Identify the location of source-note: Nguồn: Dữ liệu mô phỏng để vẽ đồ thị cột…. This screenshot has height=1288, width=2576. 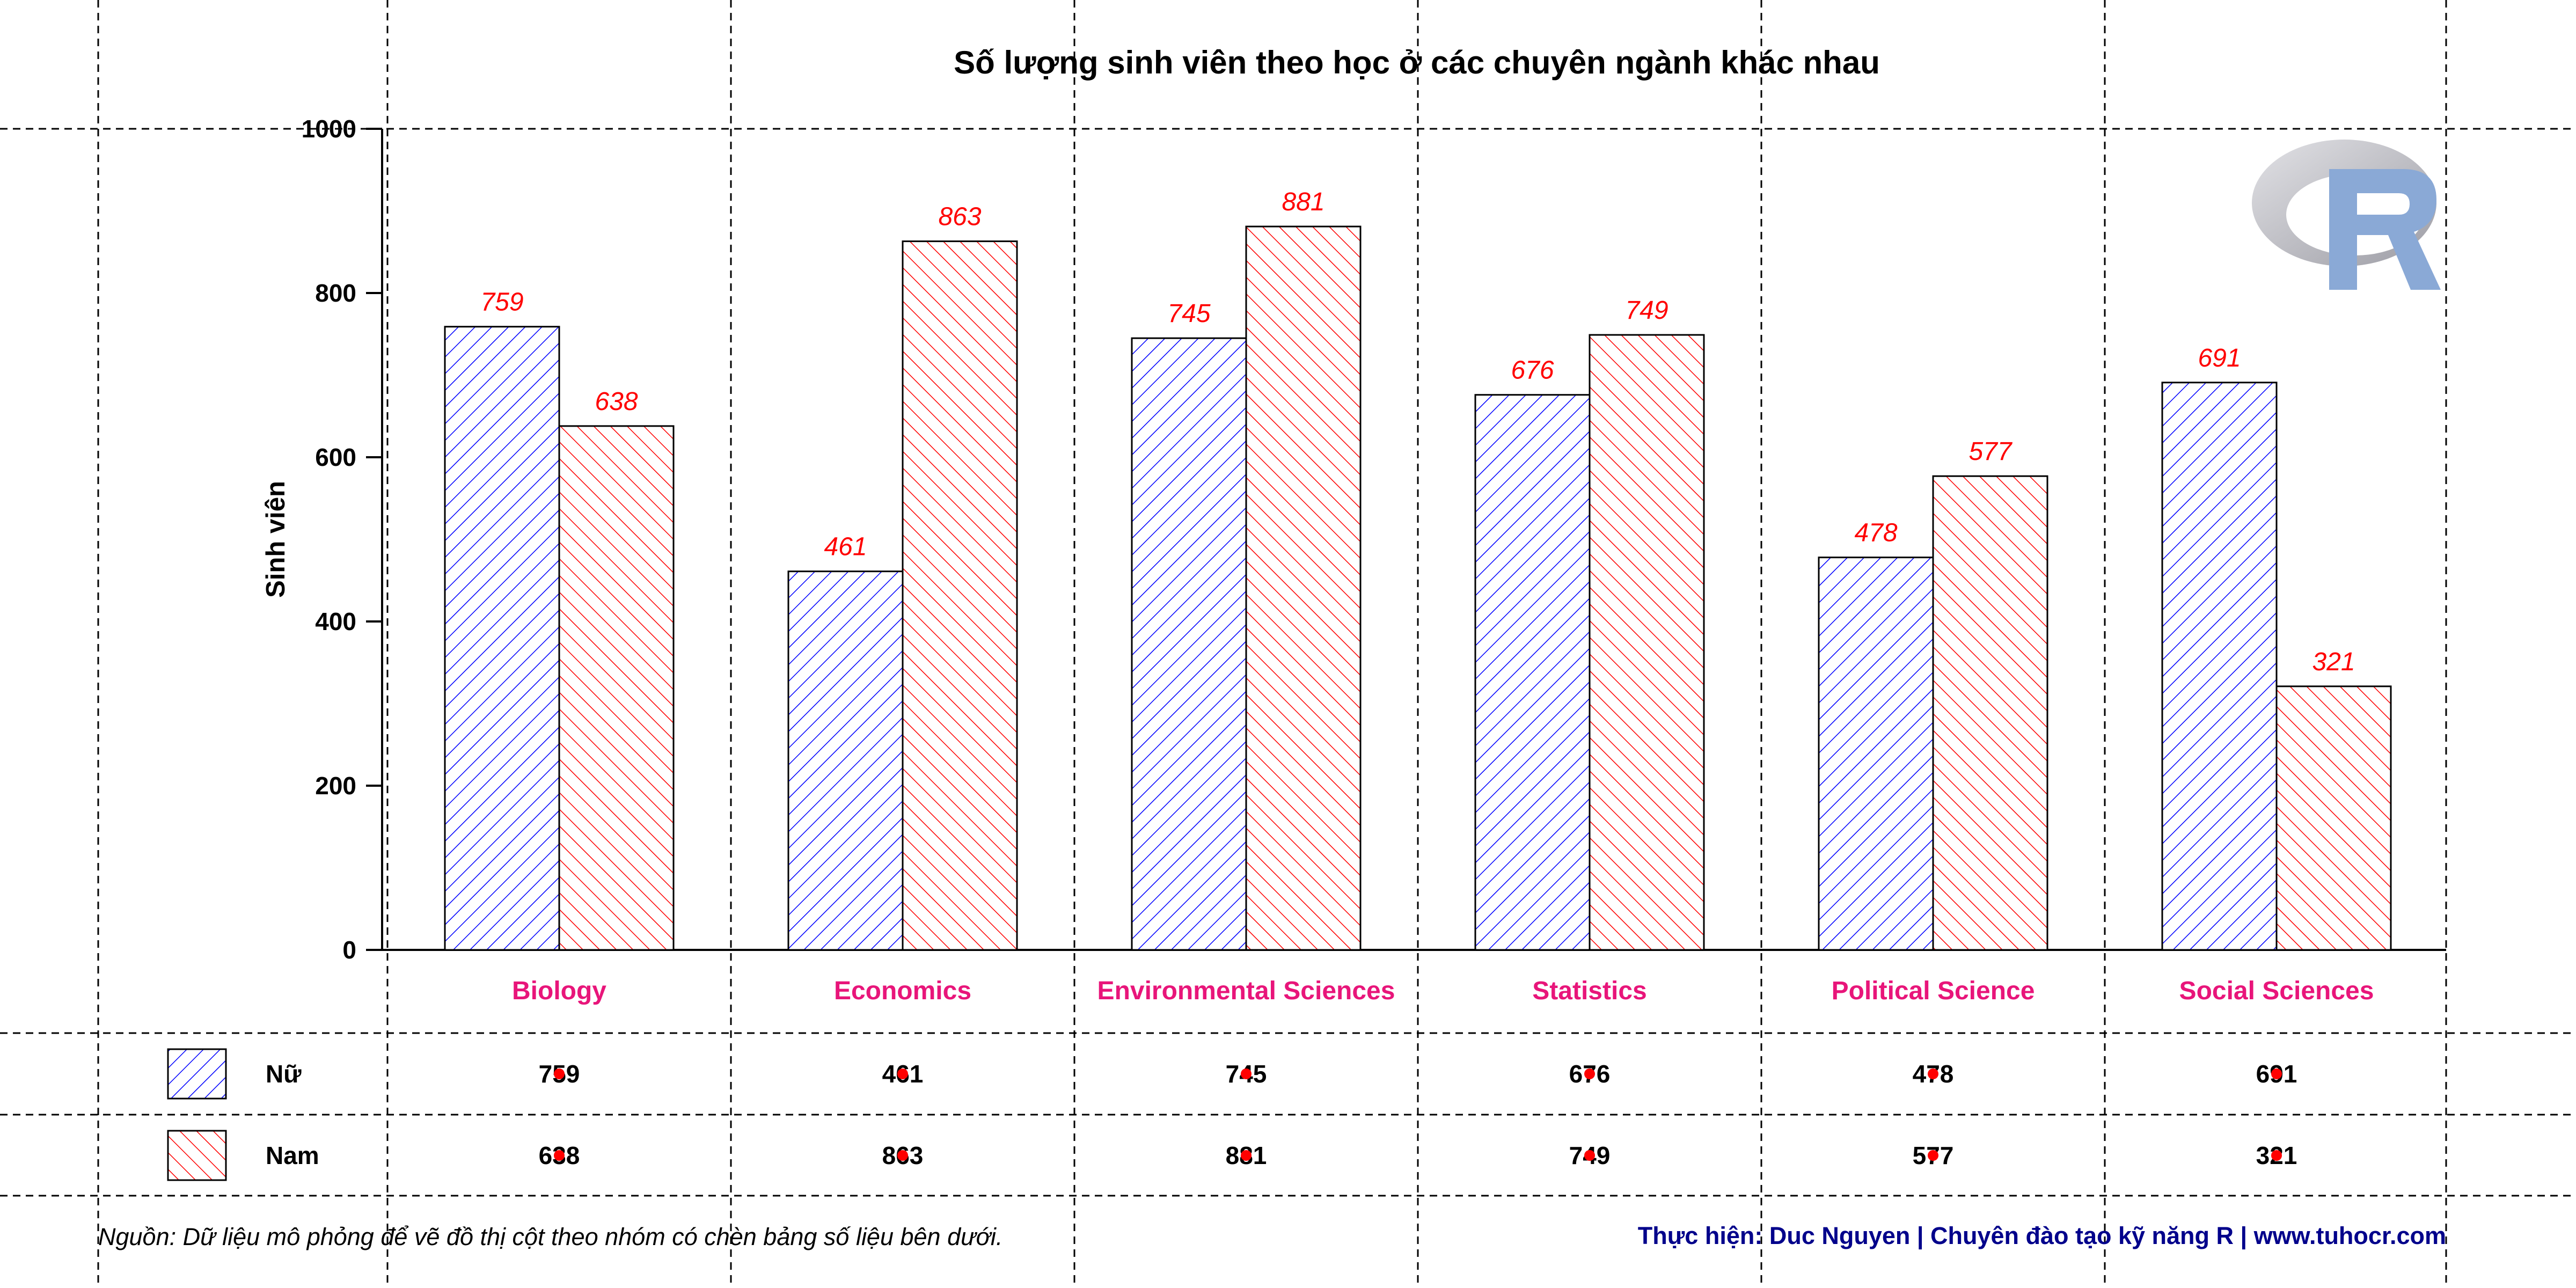
(550, 1236).